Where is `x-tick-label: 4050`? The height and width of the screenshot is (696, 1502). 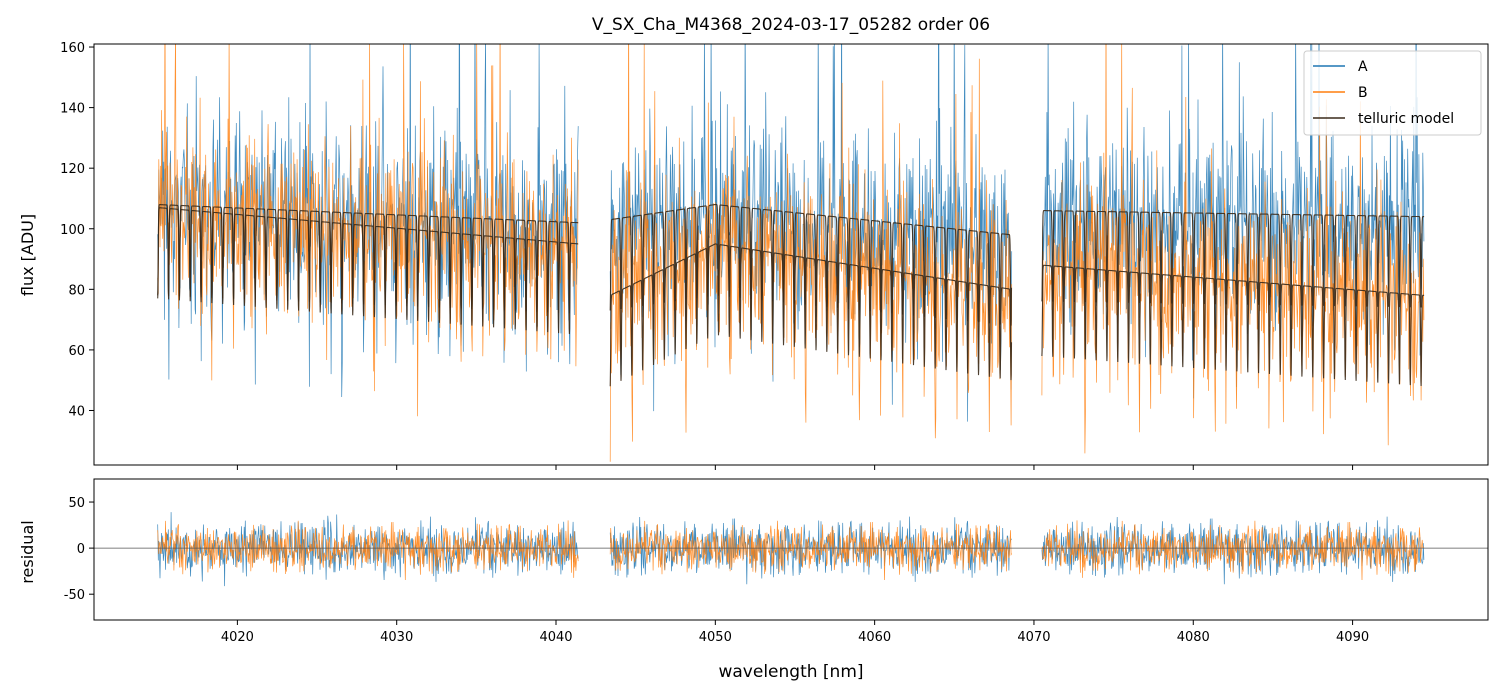
x-tick-label: 4050 is located at coordinates (715, 637).